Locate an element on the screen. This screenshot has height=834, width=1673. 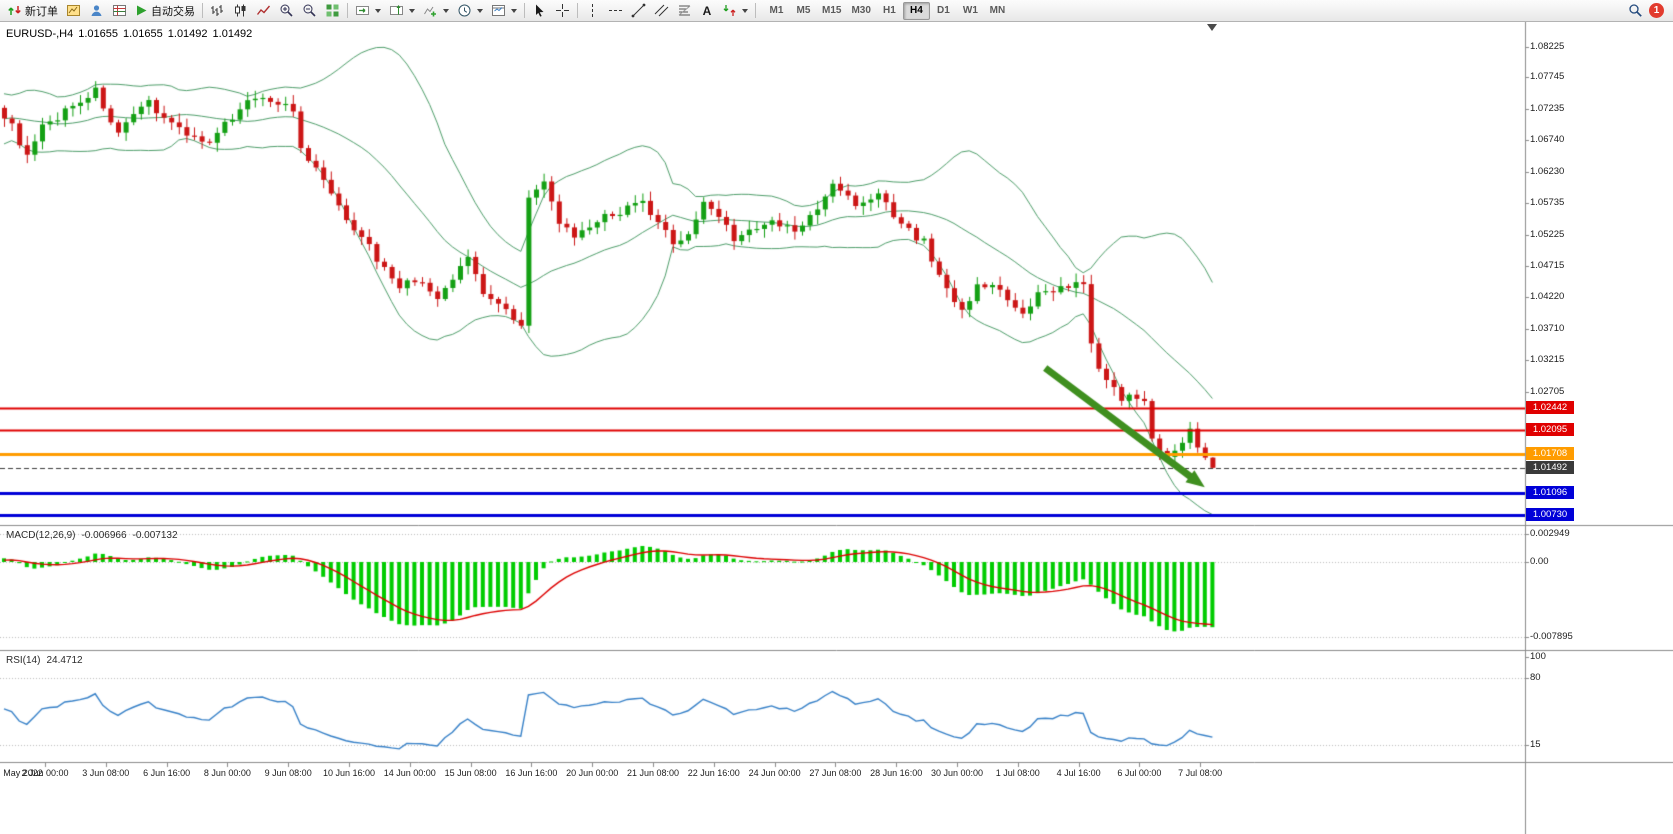
horizontal-line-tool-button is located at coordinates (615, 11).